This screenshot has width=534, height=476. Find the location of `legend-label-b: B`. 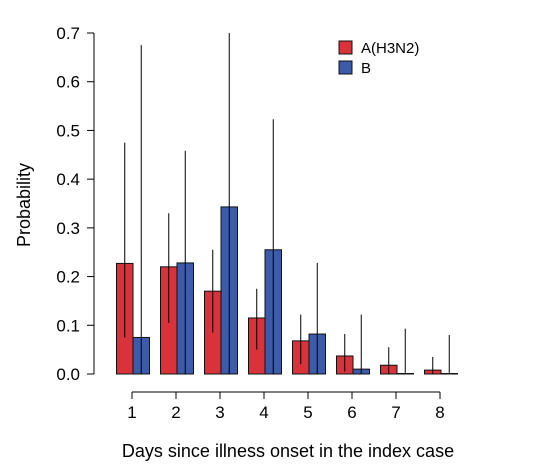

legend-label-b: B is located at coordinates (366, 68).